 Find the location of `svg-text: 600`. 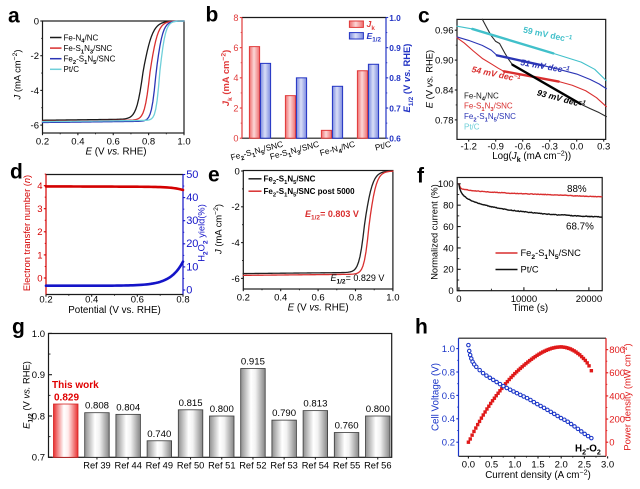

svg-text: 600 is located at coordinates (617, 373).